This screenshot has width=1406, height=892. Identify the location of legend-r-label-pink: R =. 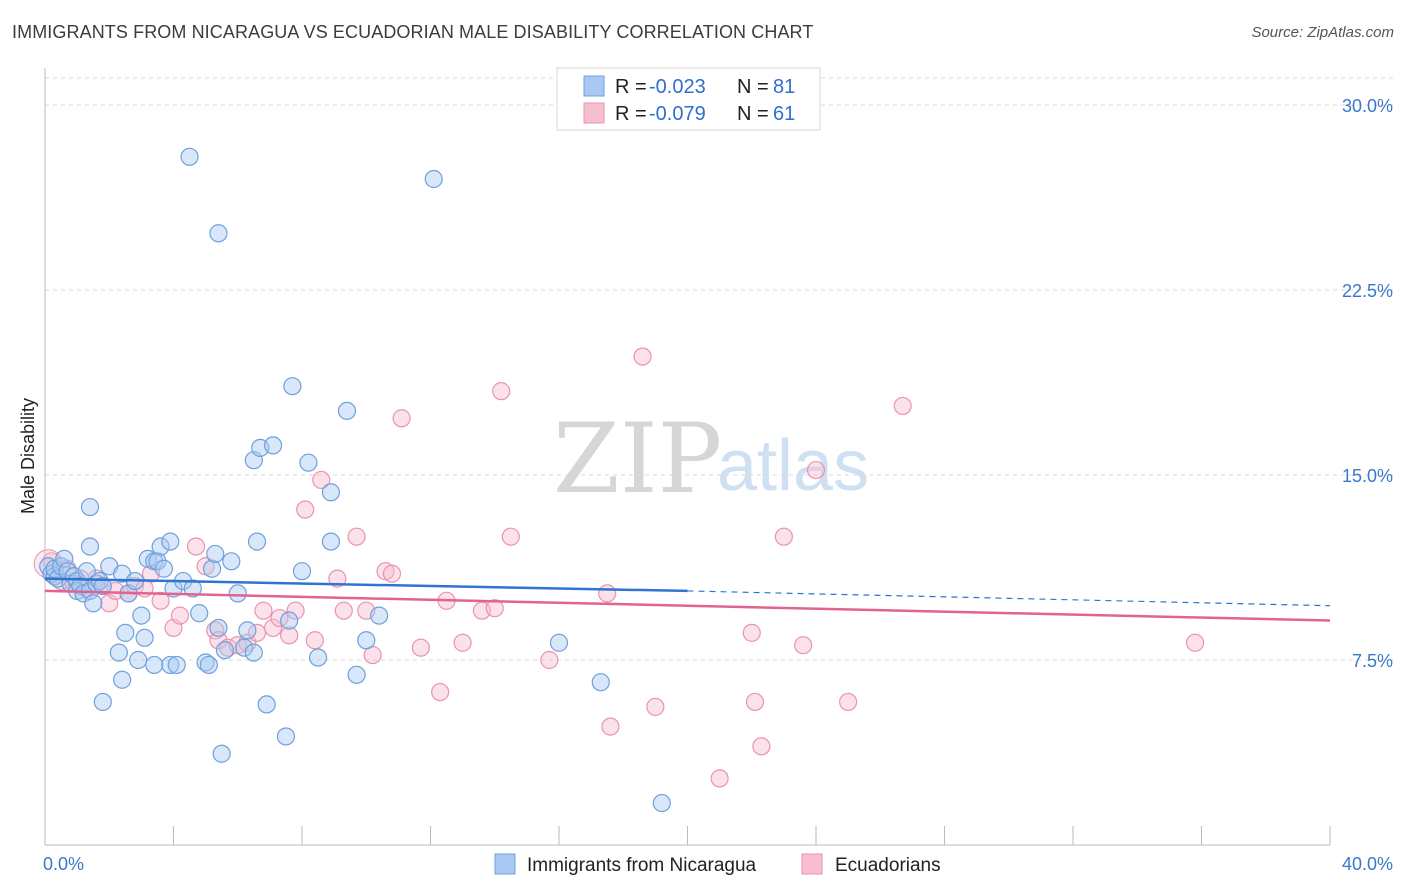
(631, 114).